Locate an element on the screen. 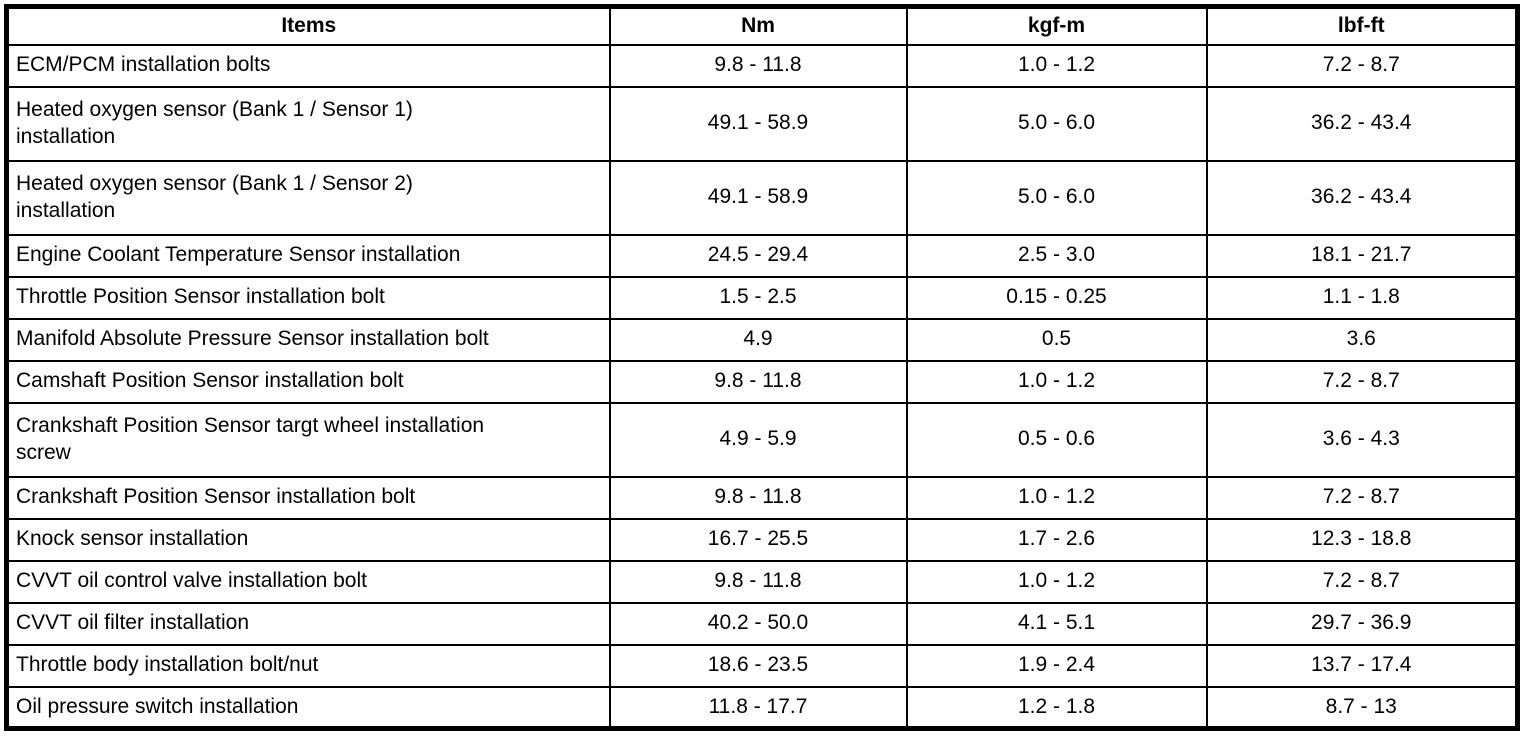  item-cell: Knock sensor installation is located at coordinates (308, 539).